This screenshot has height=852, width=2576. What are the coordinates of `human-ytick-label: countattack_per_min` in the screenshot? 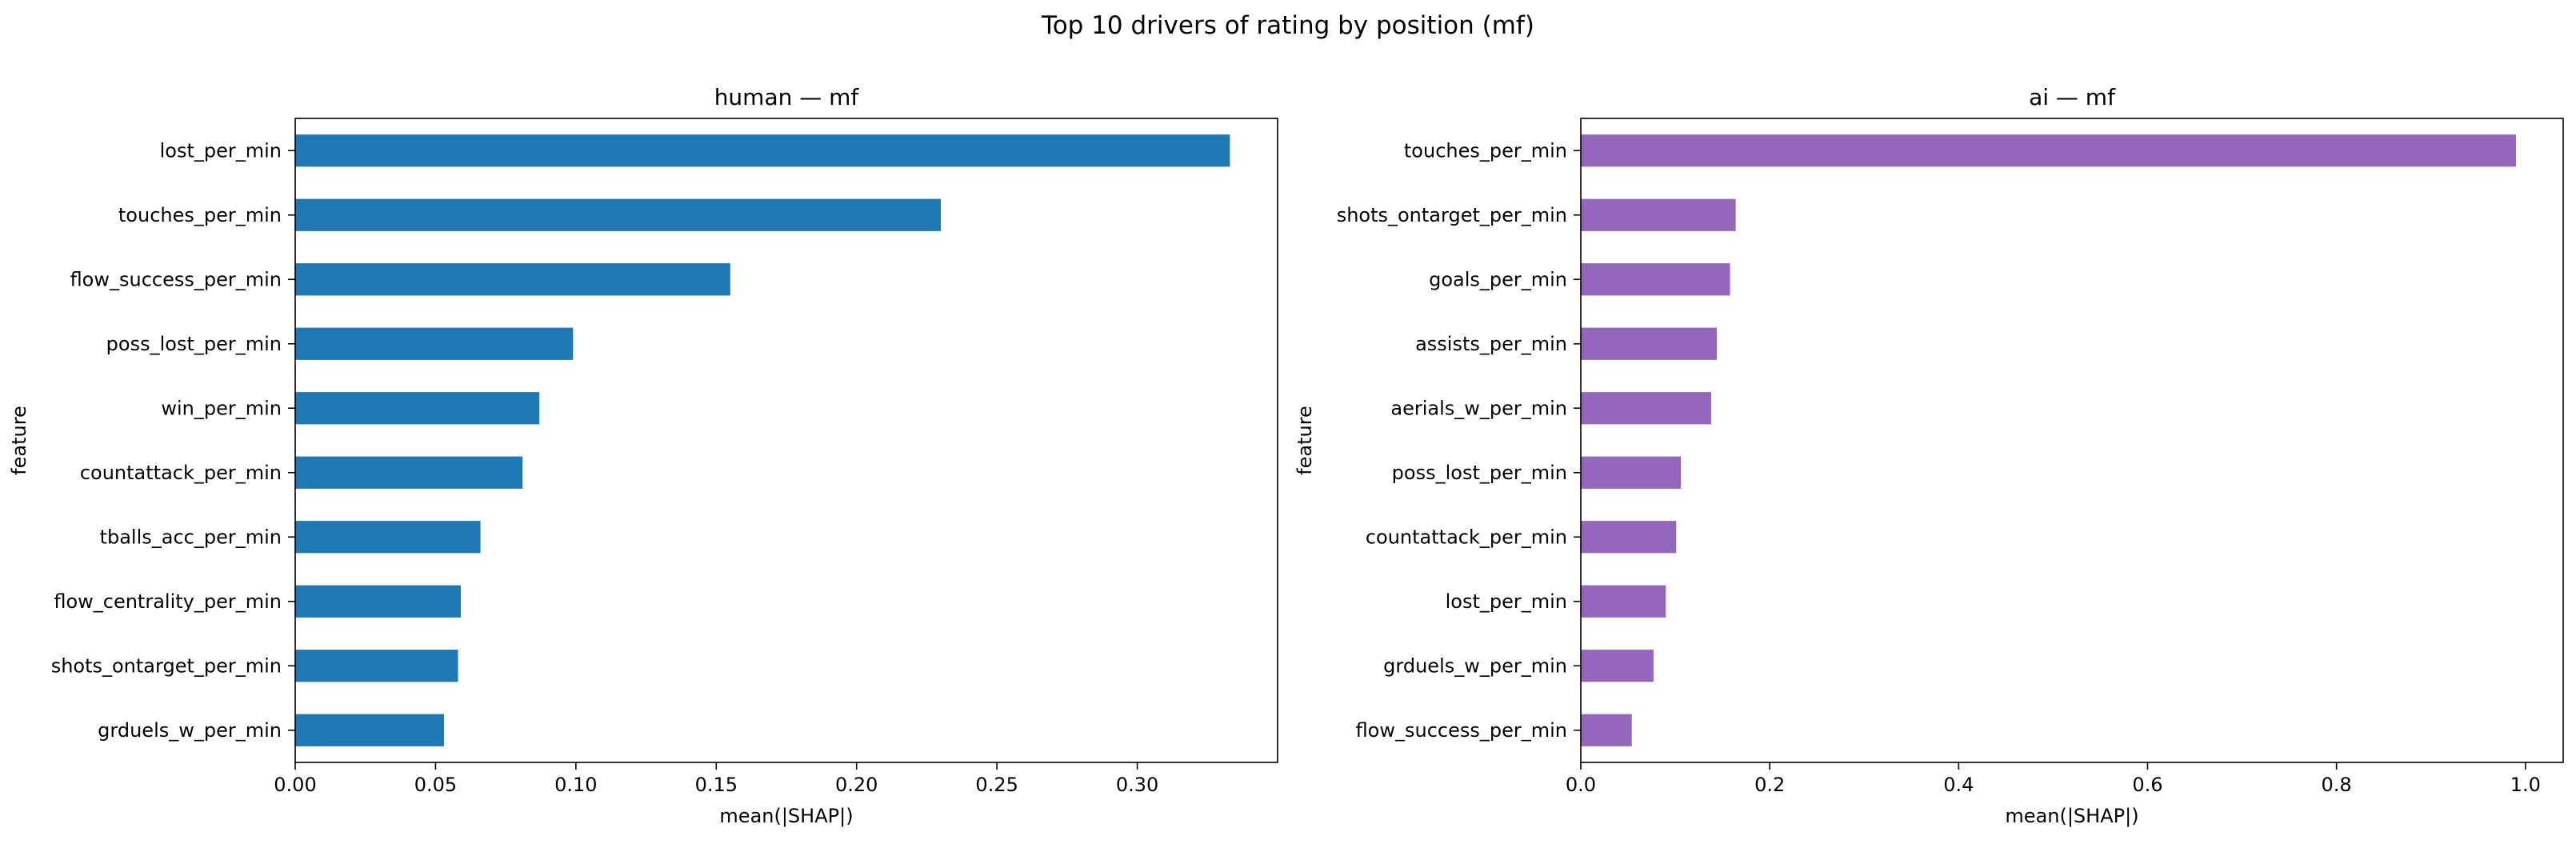 It's located at (181, 473).